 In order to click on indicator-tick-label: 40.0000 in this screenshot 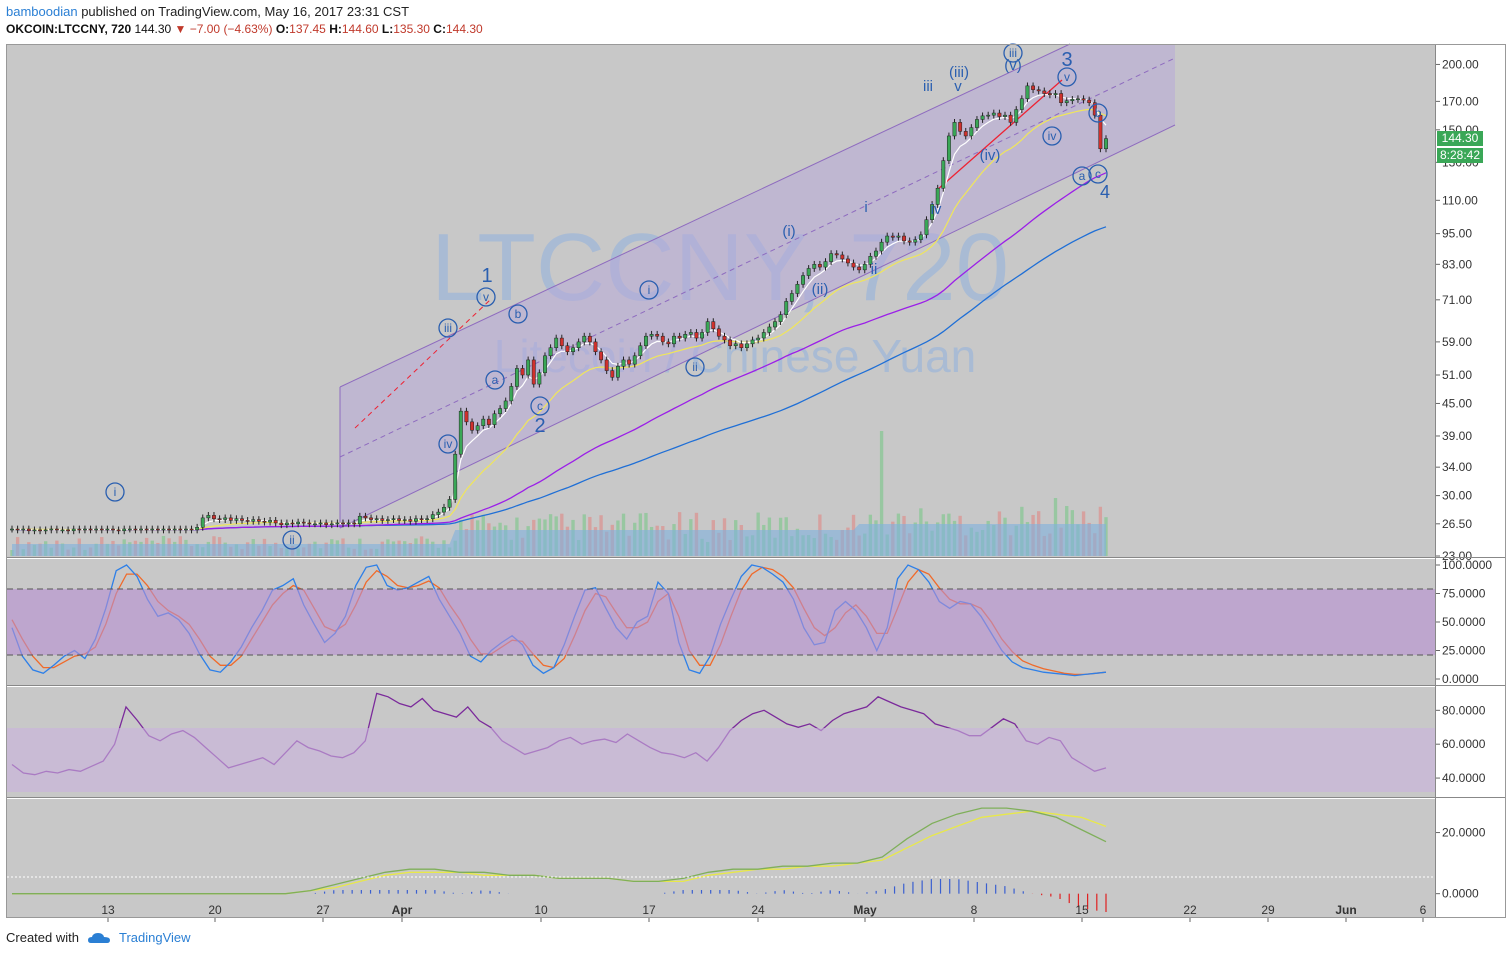, I will do `click(1464, 778)`.